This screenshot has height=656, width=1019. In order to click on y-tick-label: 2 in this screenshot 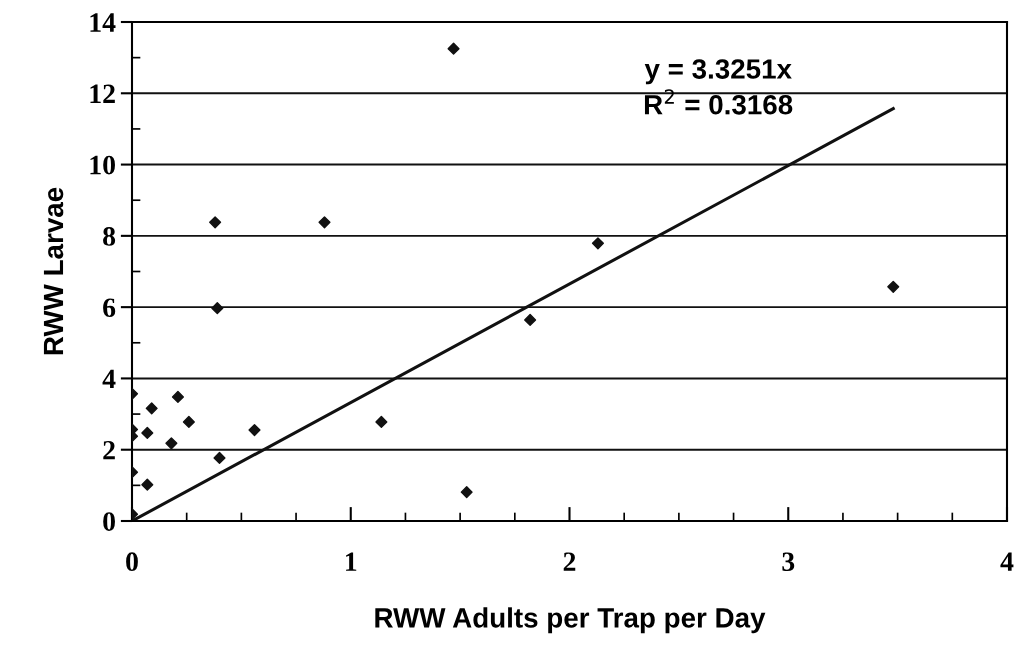, I will do `click(109, 450)`.